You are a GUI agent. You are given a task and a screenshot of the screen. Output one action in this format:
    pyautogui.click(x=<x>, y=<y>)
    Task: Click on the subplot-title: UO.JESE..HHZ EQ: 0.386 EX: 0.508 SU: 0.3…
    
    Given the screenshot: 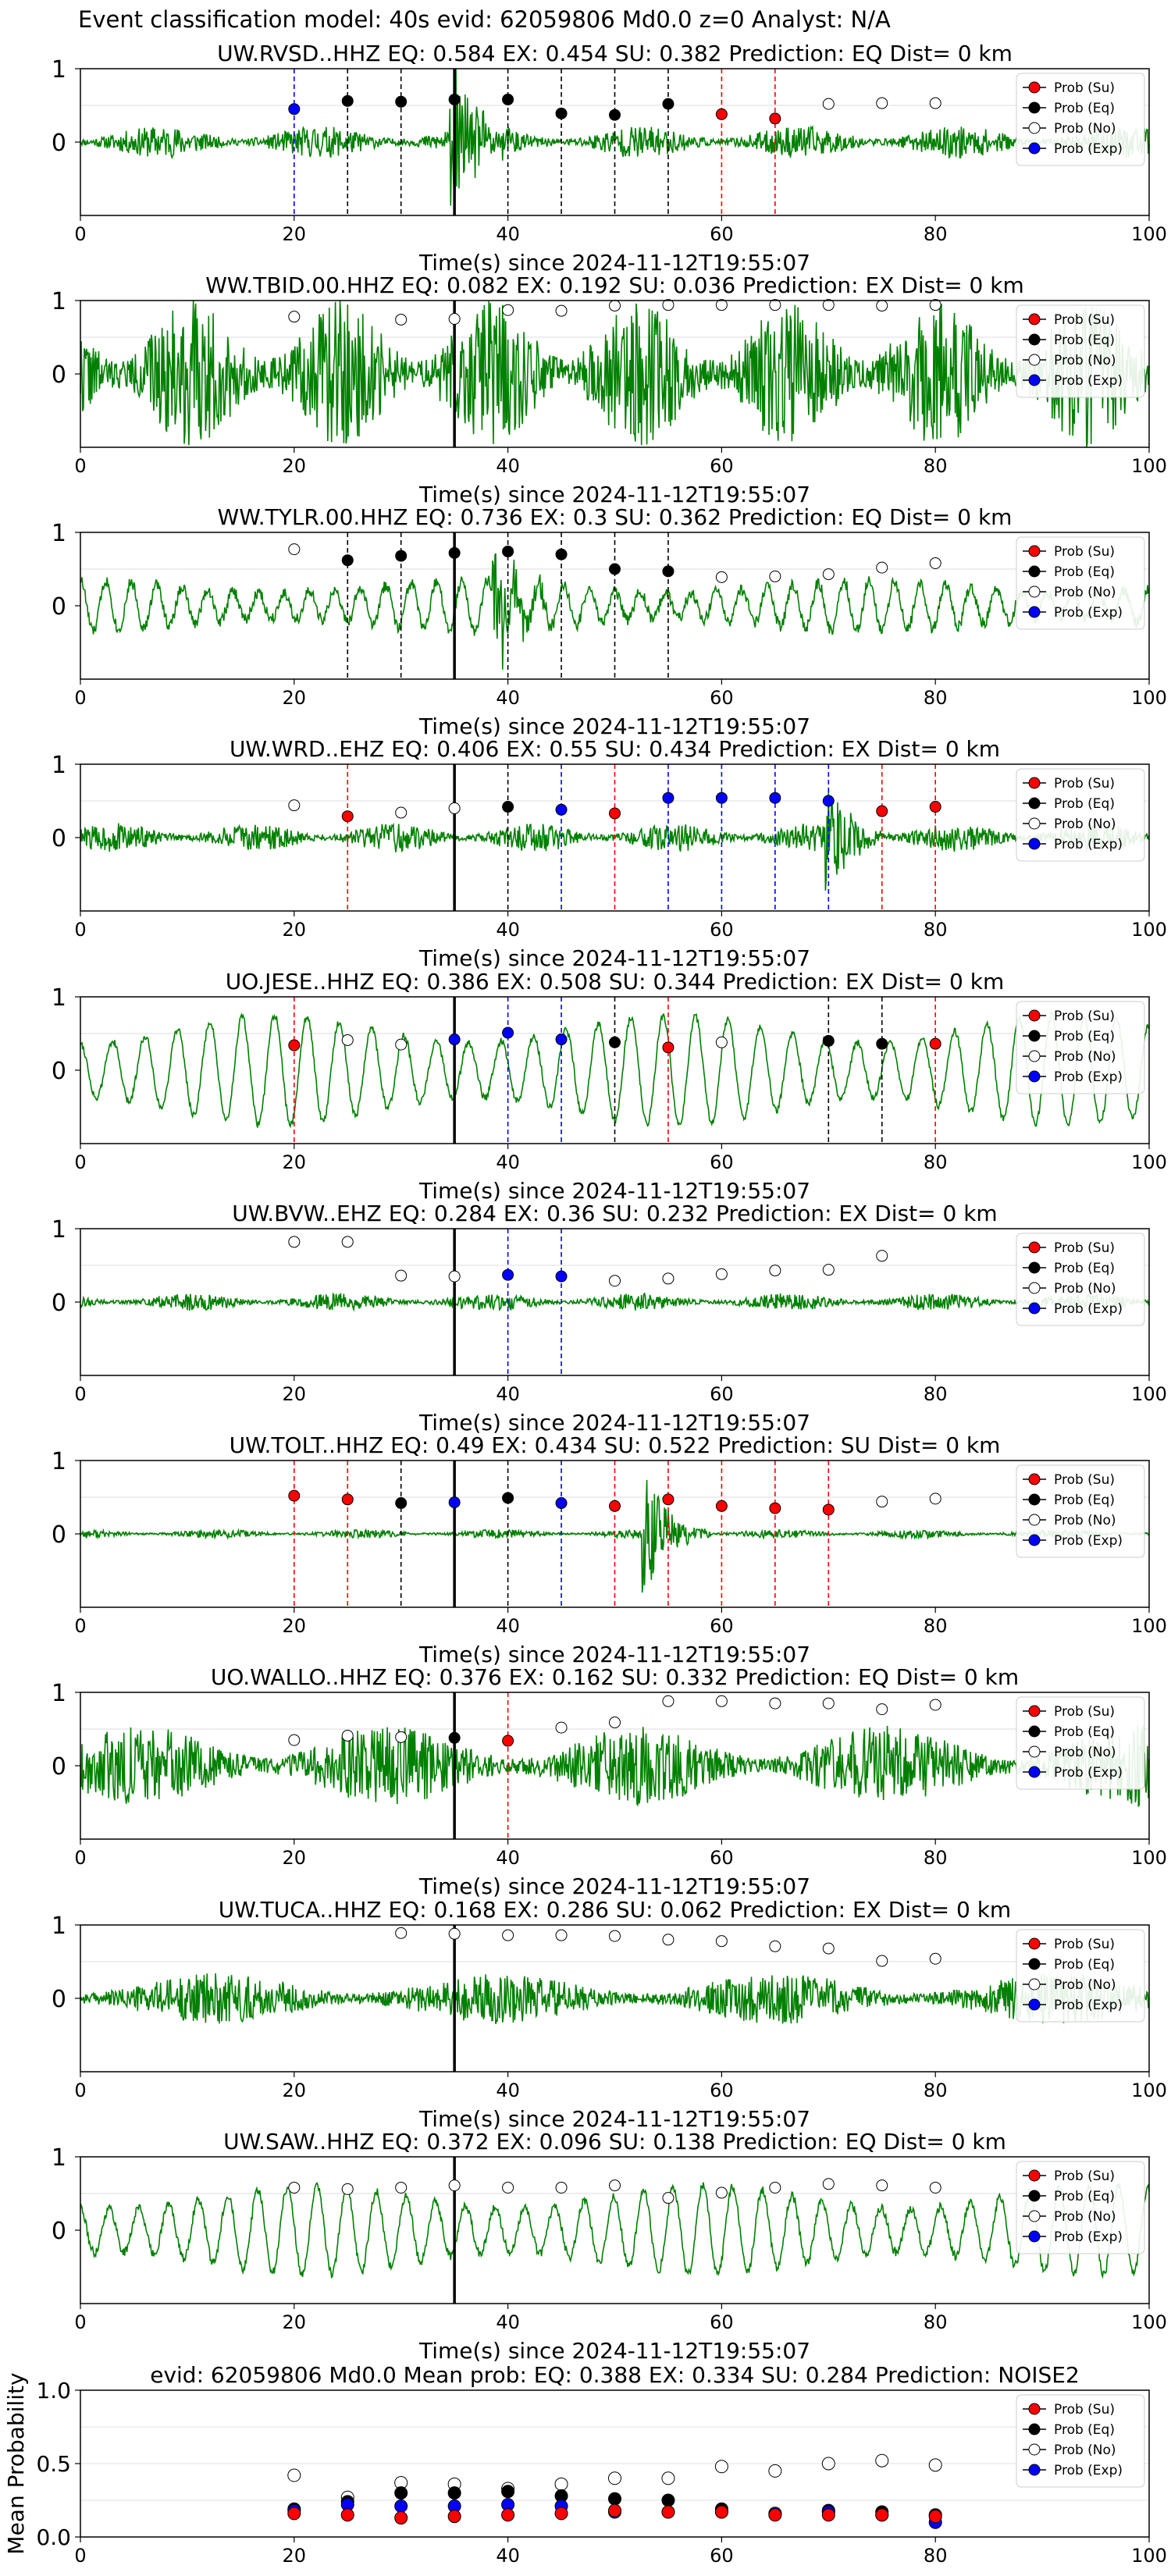 What is the action you would take?
    pyautogui.click(x=615, y=981)
    